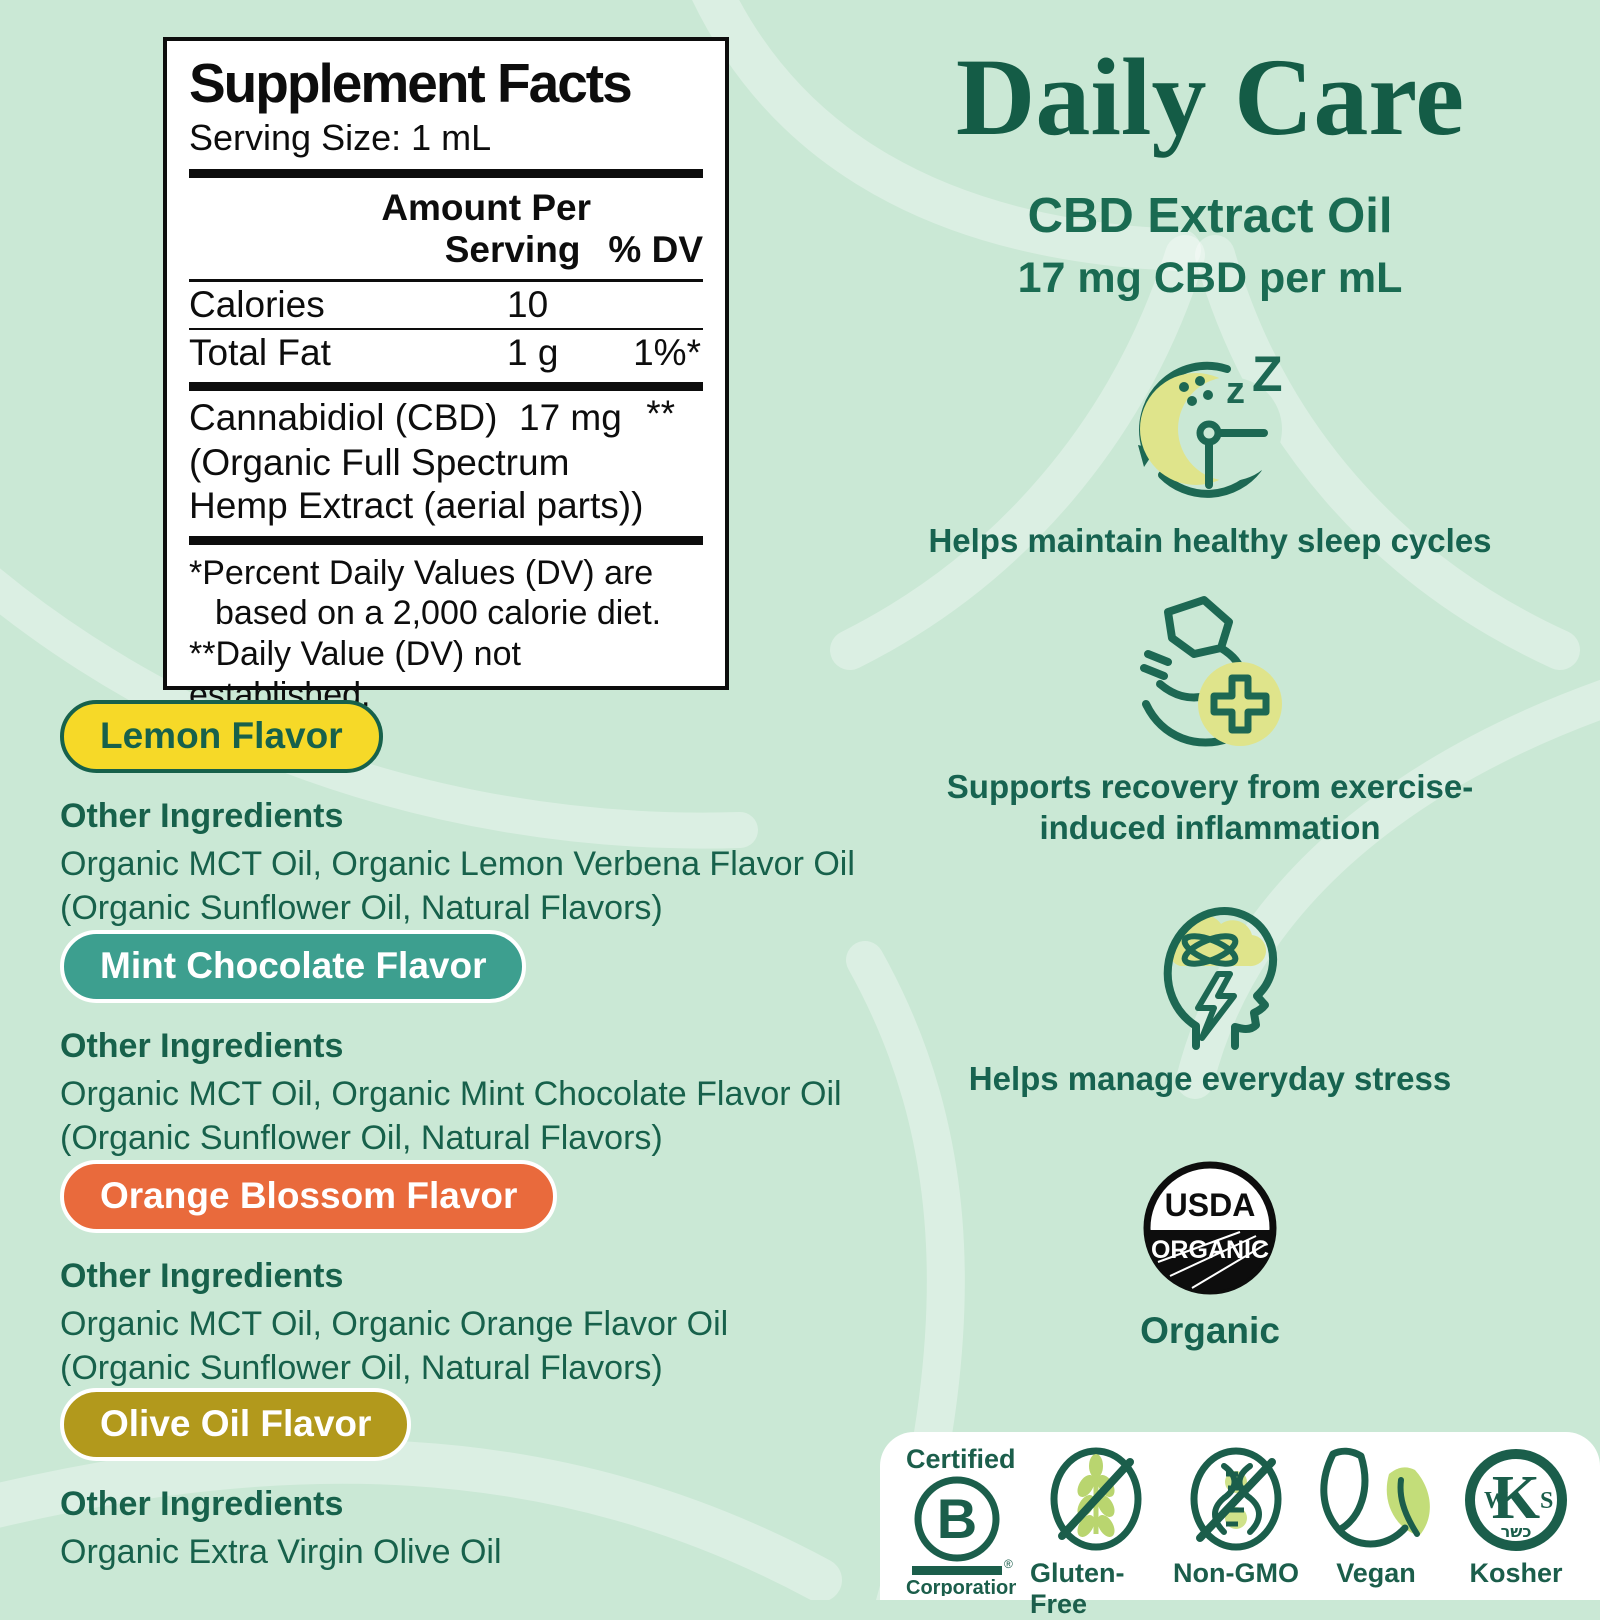  I want to click on benefit-stress-caption: Helps manage everyday stress, so click(1210, 1078).